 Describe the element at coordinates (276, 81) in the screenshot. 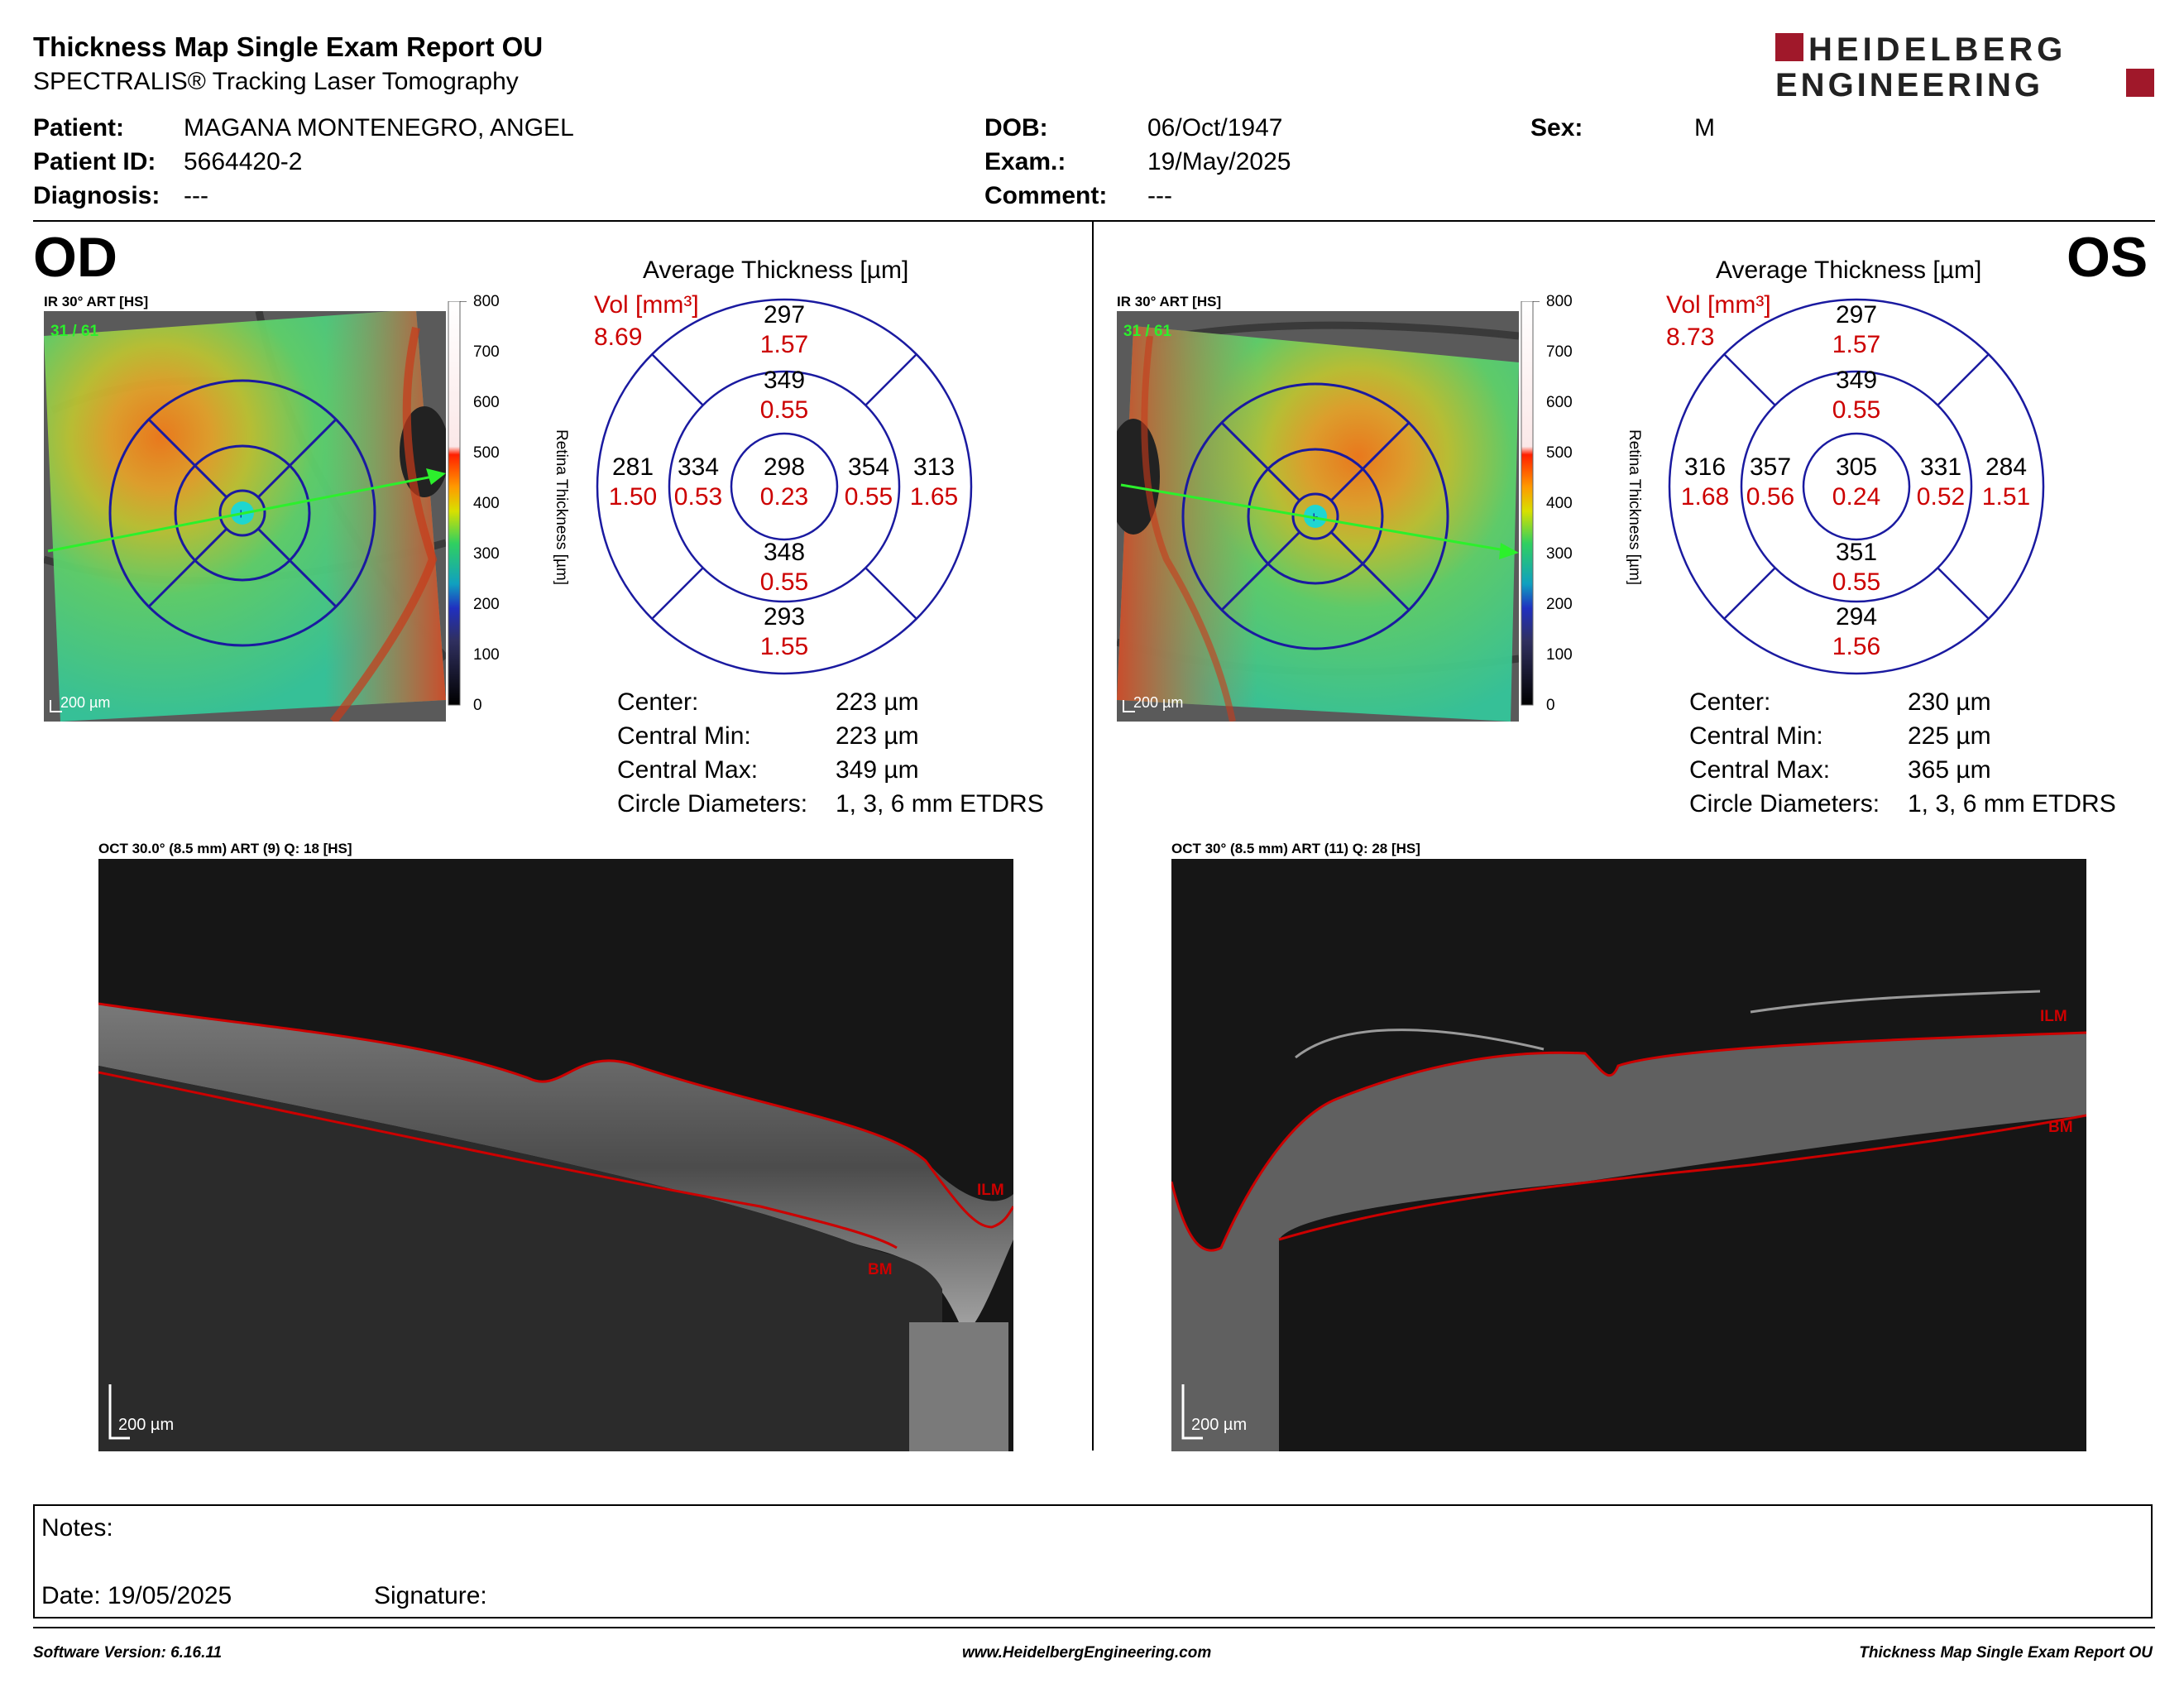

I see `report-subtitle: SPECTRALIS® Tracking Laser Tomography` at that location.